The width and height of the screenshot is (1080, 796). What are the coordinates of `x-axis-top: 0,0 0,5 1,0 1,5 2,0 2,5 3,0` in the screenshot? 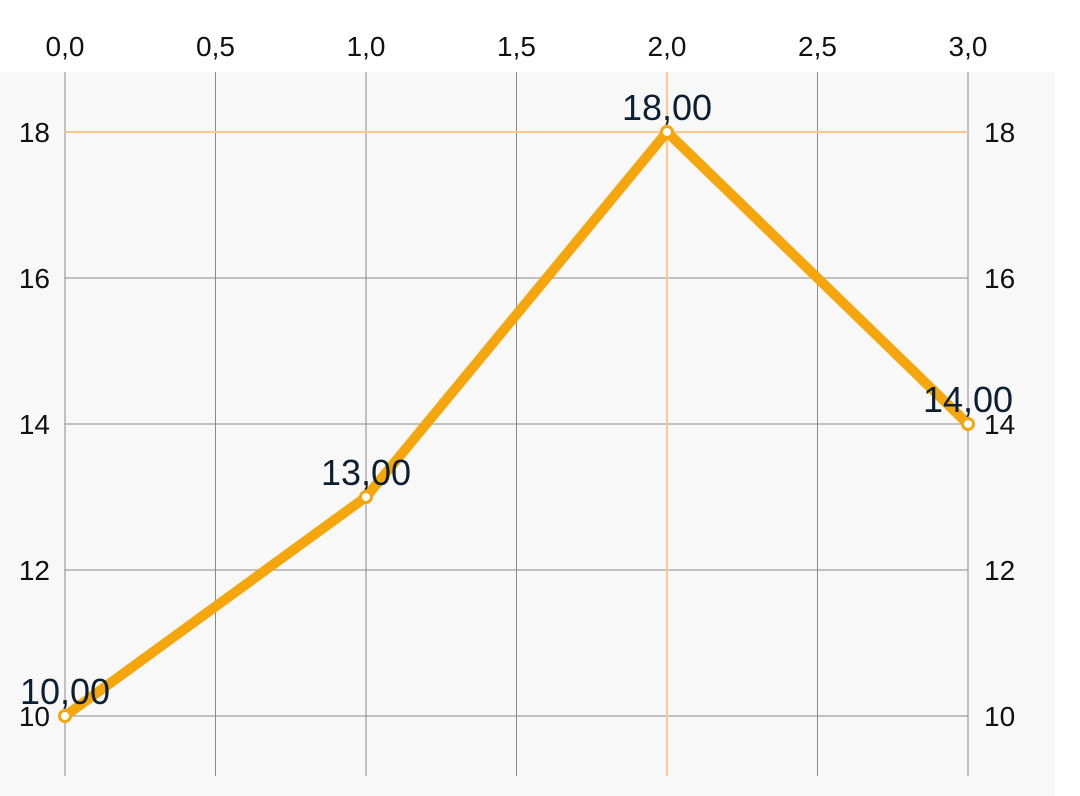 It's located at (517, 46).